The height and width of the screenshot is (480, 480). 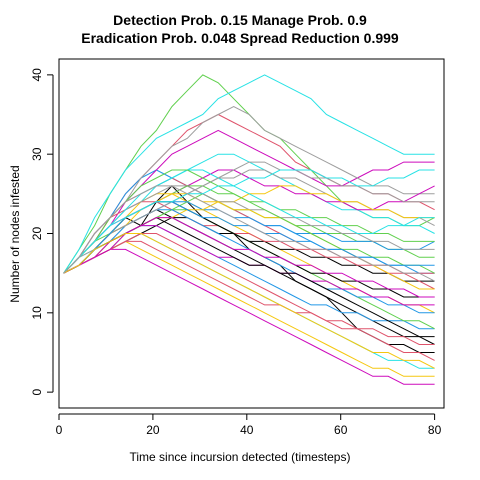 I want to click on y-tick-label: 20, so click(x=37, y=234).